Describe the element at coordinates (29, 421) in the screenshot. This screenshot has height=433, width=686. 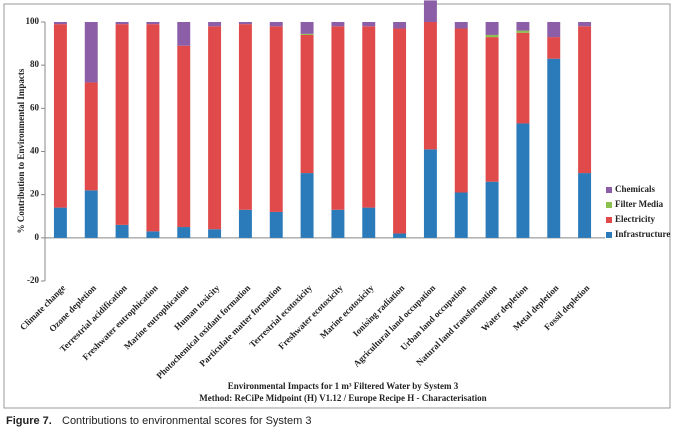
I see `caption-label: Figure 7.` at that location.